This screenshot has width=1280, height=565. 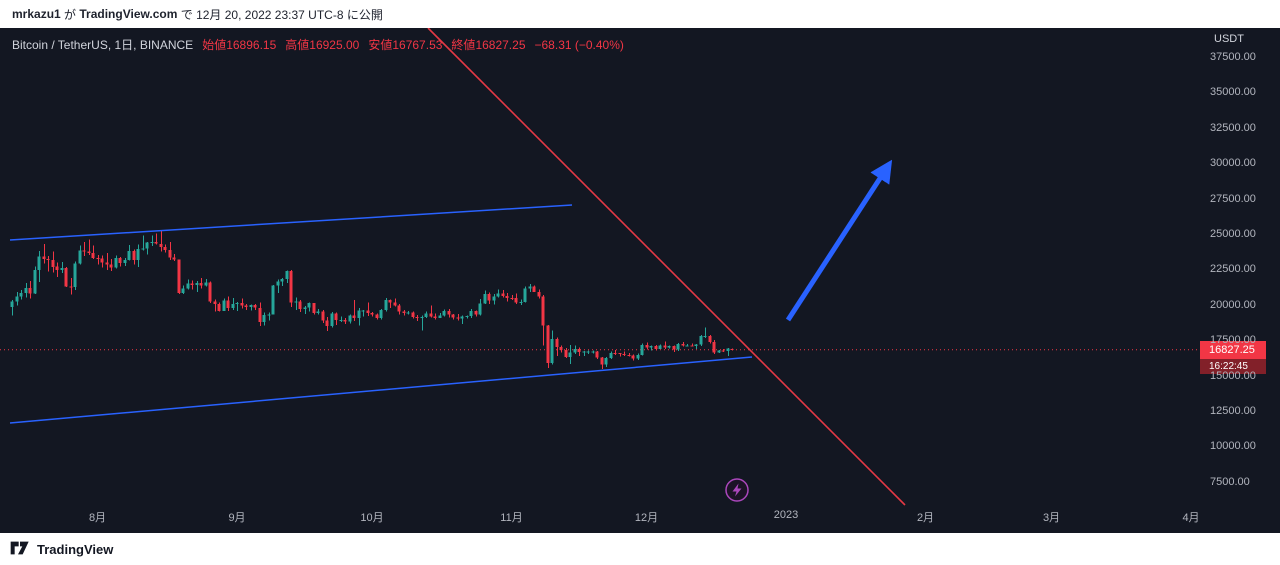 What do you see at coordinates (1233, 92) in the screenshot?
I see `price-tick: 35000.00` at bounding box center [1233, 92].